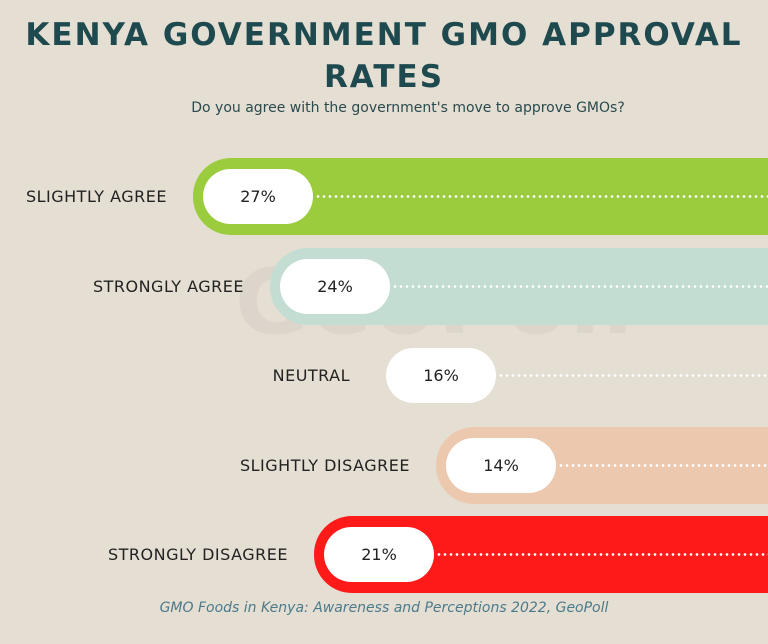  I want to click on data-label: 21%, so click(379, 554).